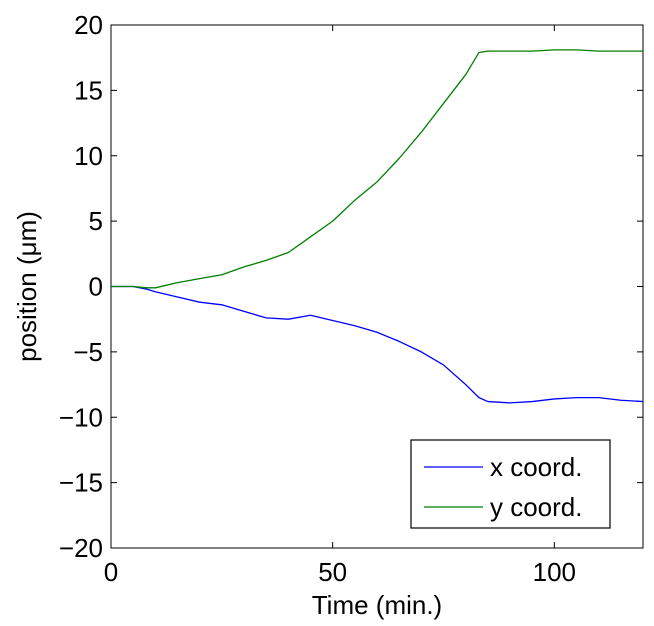 The height and width of the screenshot is (626, 654). What do you see at coordinates (88, 25) in the screenshot?
I see `y-tick-label: 20` at bounding box center [88, 25].